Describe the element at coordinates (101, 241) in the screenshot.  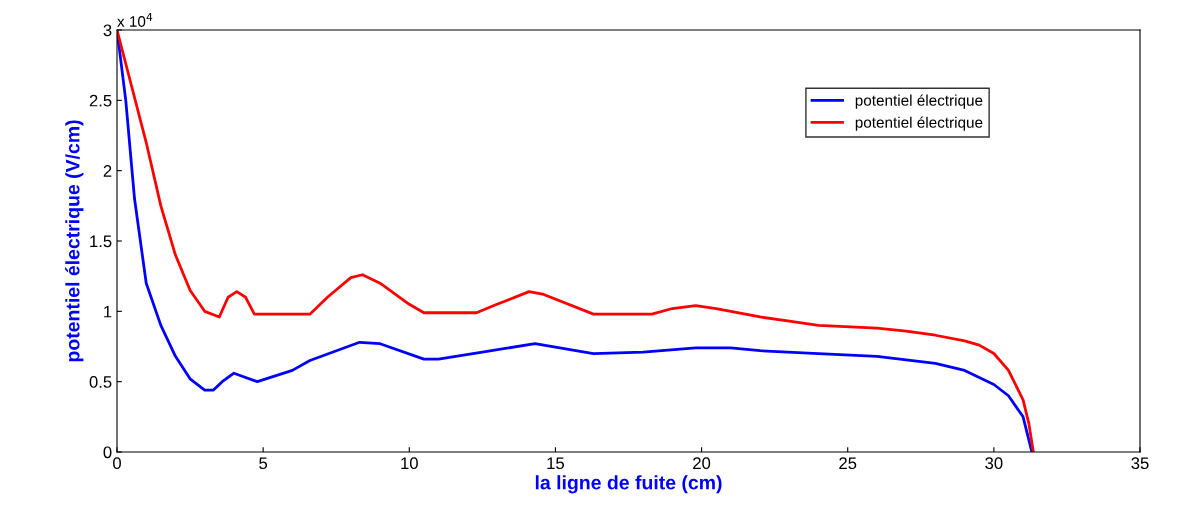
I see `y-tick-label: 1.5` at that location.